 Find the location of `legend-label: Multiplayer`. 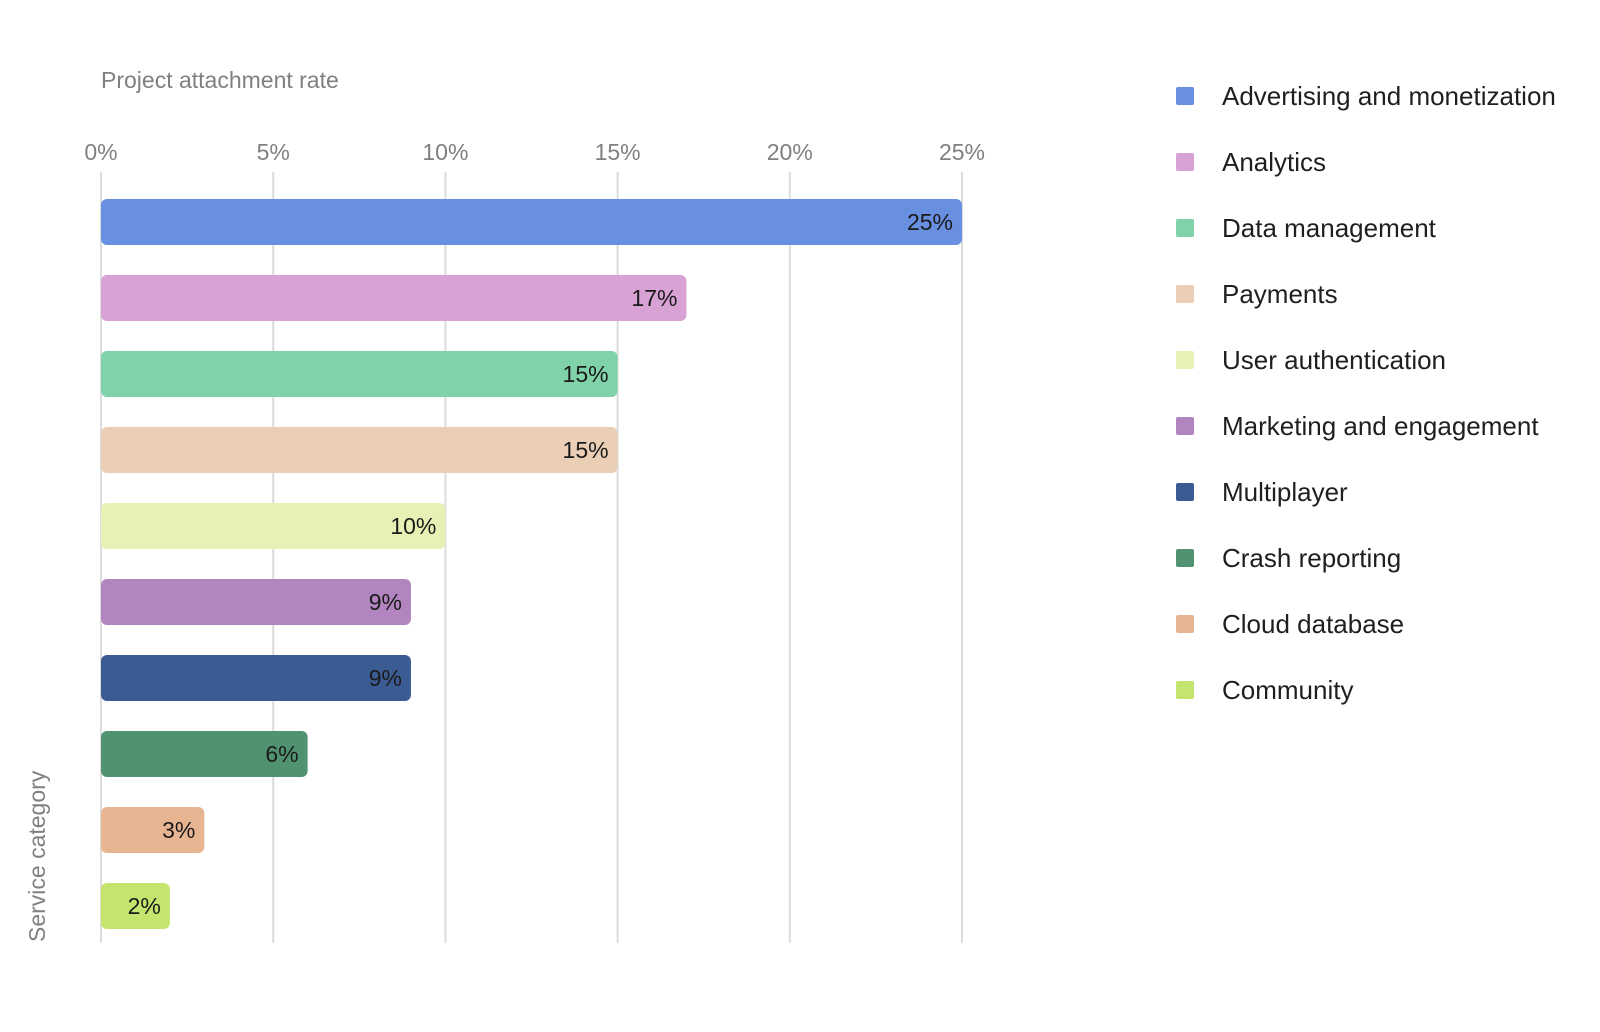

legend-label: Multiplayer is located at coordinates (1285, 492).